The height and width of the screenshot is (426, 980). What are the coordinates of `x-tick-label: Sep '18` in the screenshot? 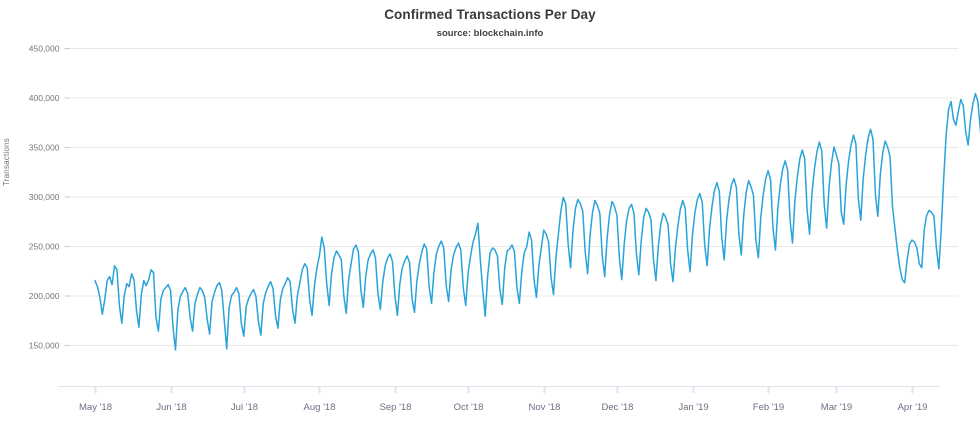 It's located at (396, 407).